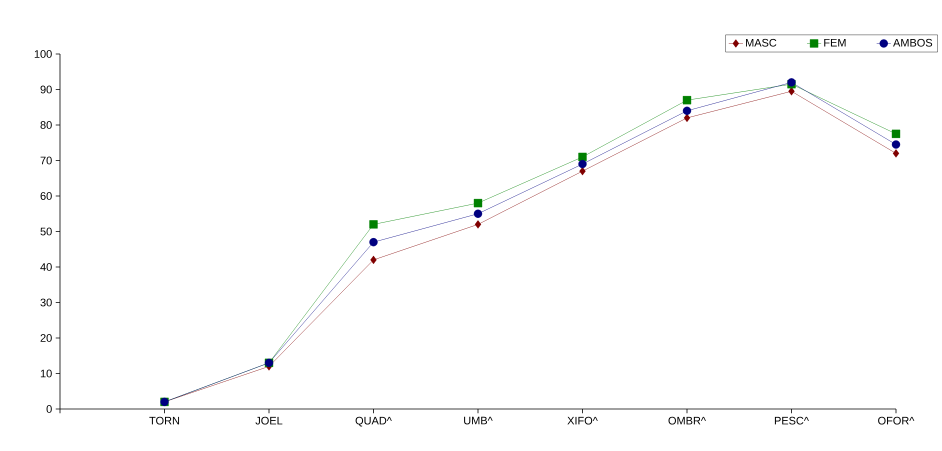 Image resolution: width=942 pixels, height=451 pixels. What do you see at coordinates (46, 302) in the screenshot?
I see `y-tick-label: 30` at bounding box center [46, 302].